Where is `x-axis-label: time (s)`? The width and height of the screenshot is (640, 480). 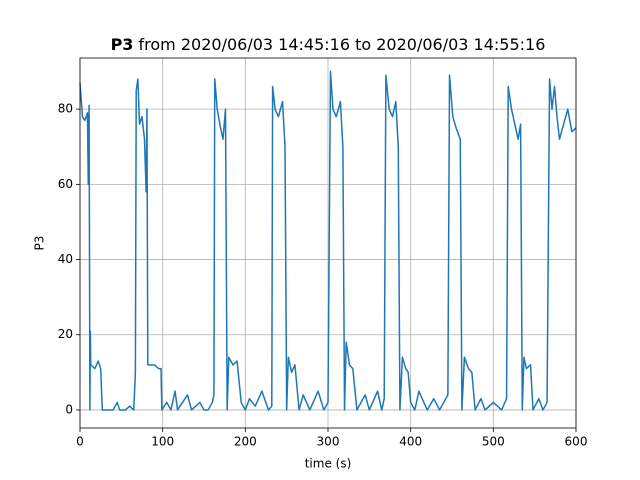 x-axis-label: time (s) is located at coordinates (328, 464).